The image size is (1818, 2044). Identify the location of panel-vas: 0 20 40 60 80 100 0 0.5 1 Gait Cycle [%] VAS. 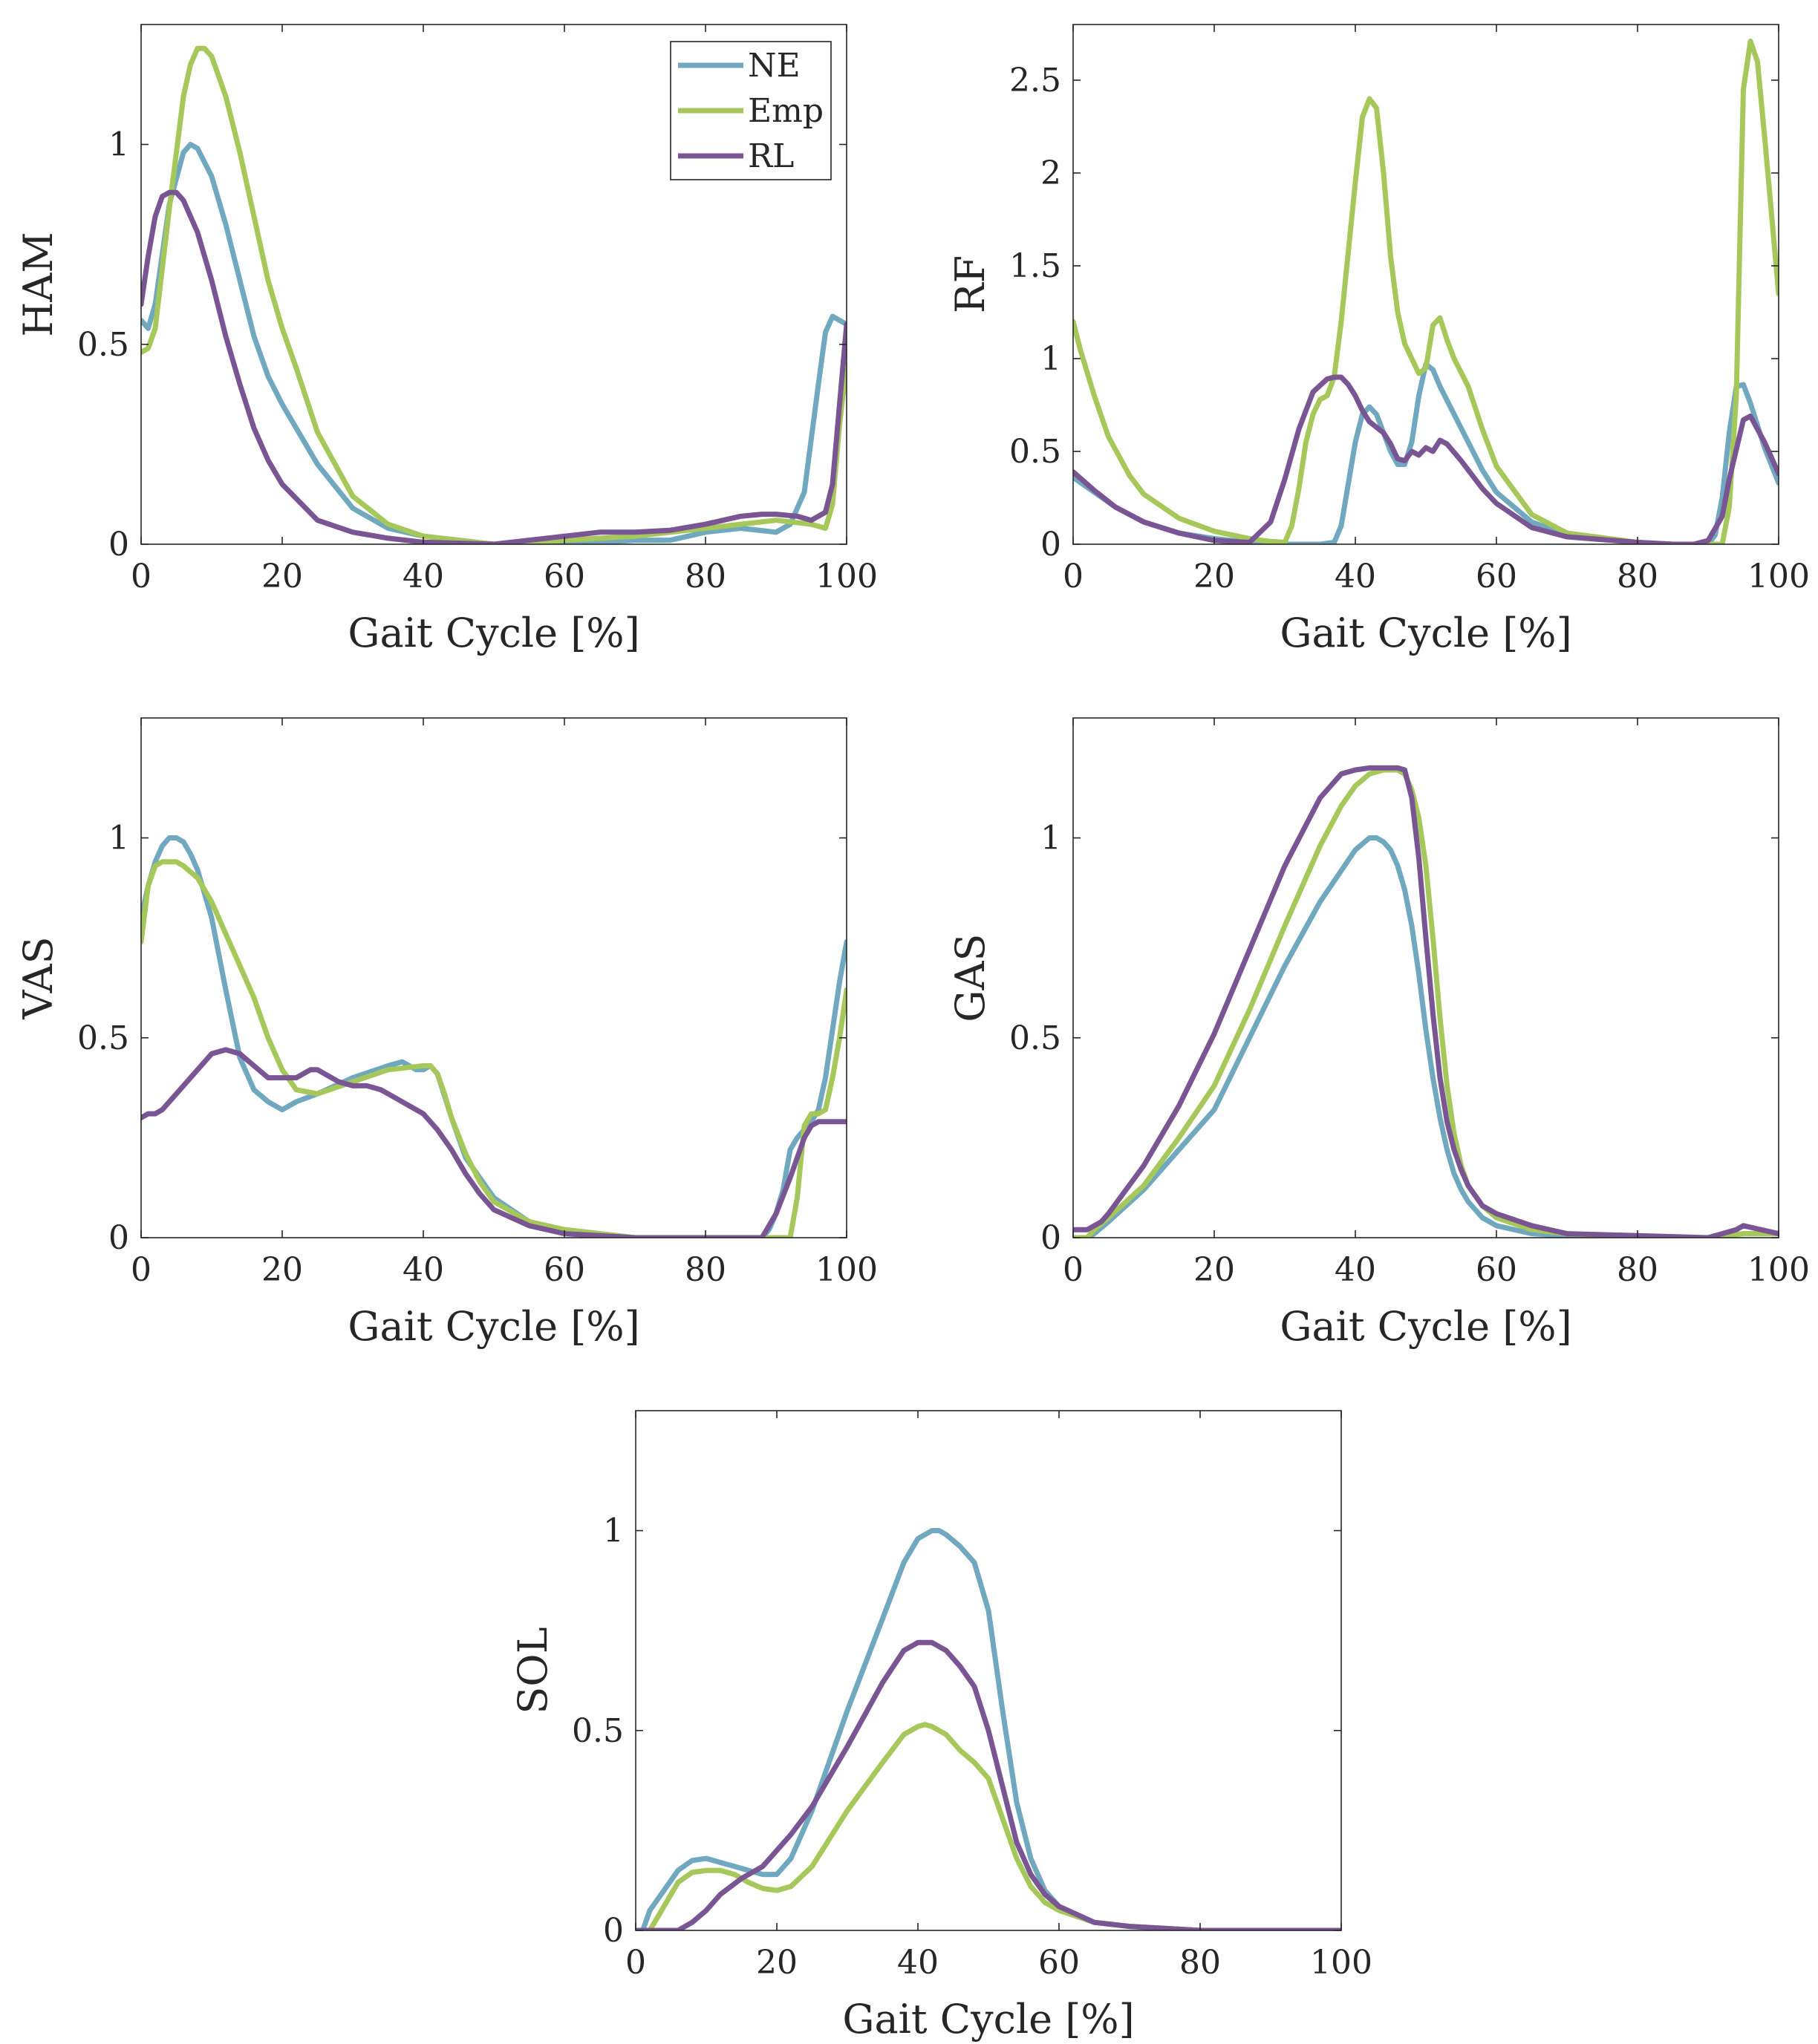
(447, 1033).